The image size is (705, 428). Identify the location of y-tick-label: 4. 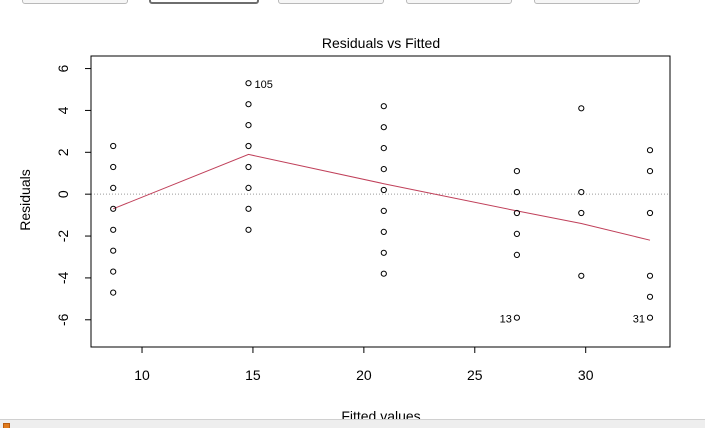
(63, 110).